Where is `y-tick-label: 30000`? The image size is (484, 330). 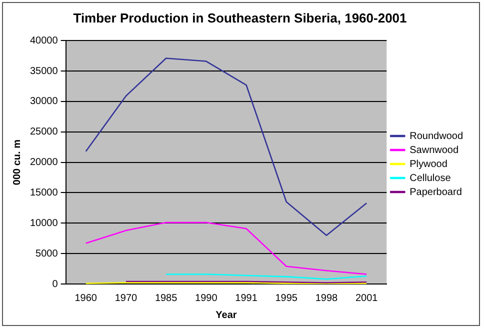
y-tick-label: 30000 is located at coordinates (44, 102).